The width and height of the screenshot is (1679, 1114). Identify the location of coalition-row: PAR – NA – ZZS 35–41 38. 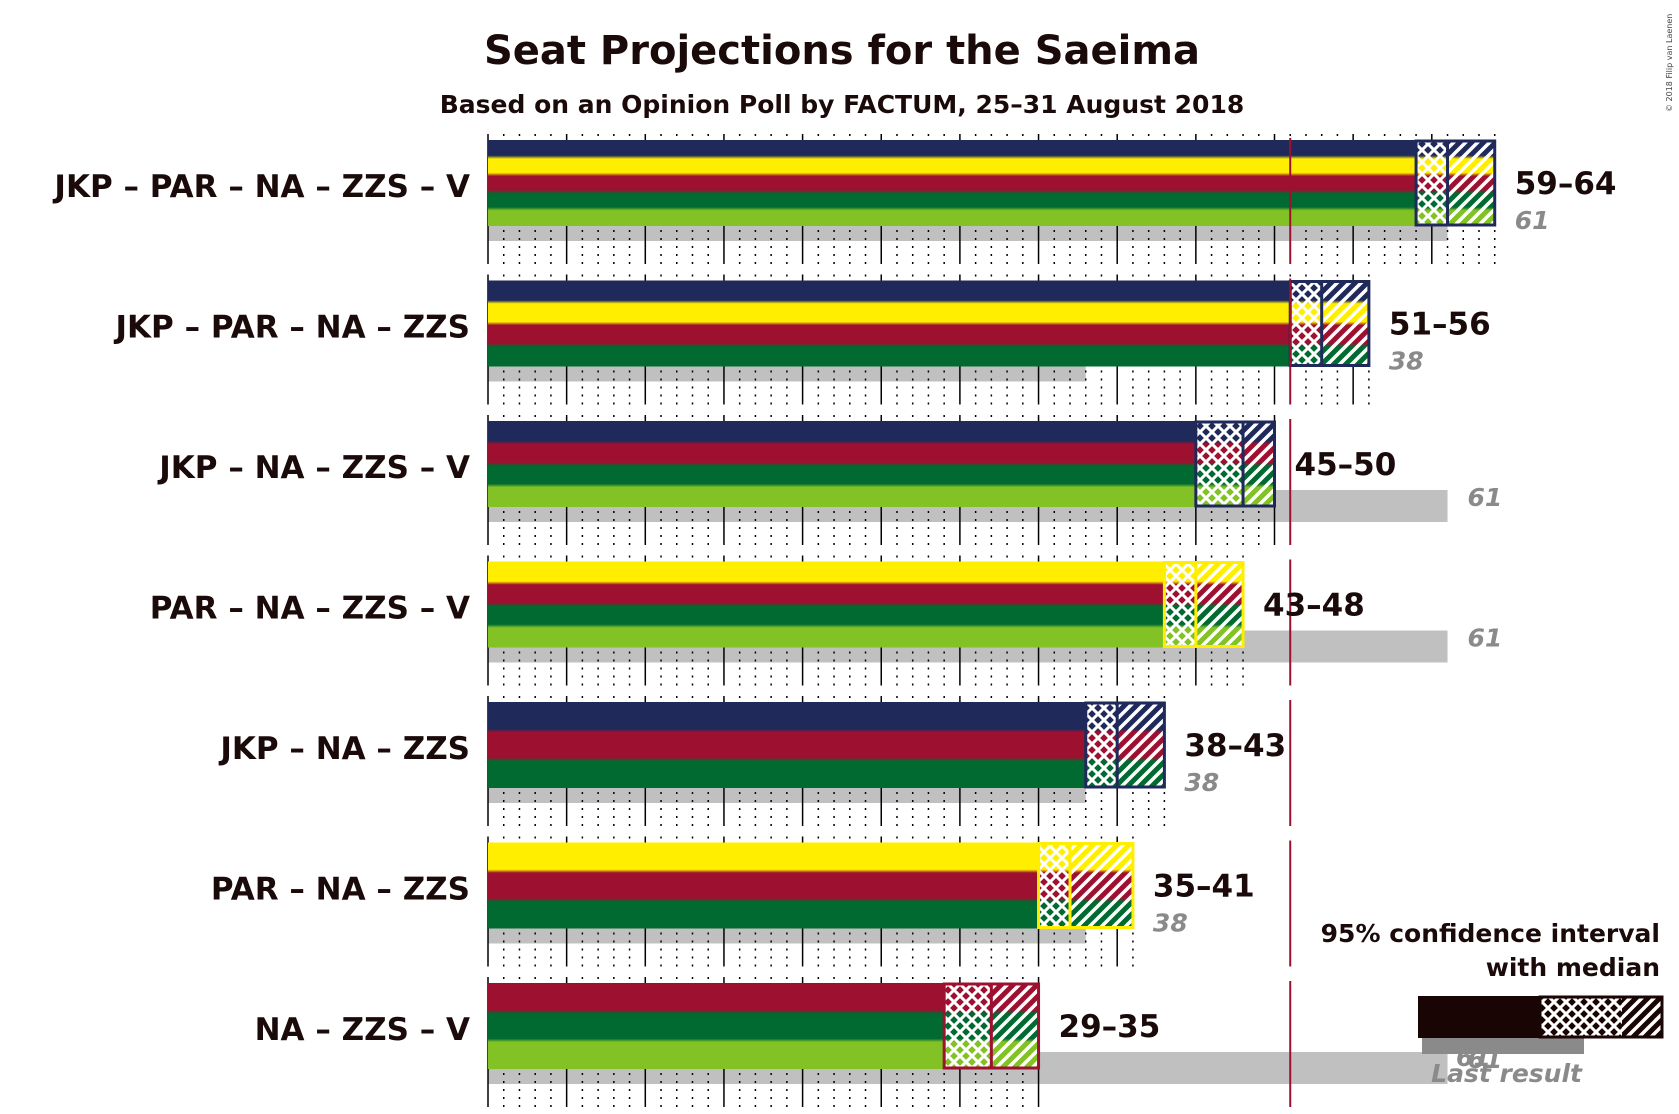
(751, 901).